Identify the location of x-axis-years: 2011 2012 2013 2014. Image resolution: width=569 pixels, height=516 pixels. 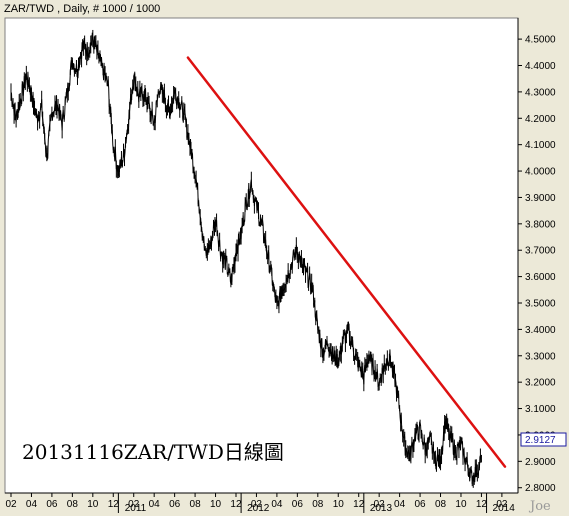
(316, 503).